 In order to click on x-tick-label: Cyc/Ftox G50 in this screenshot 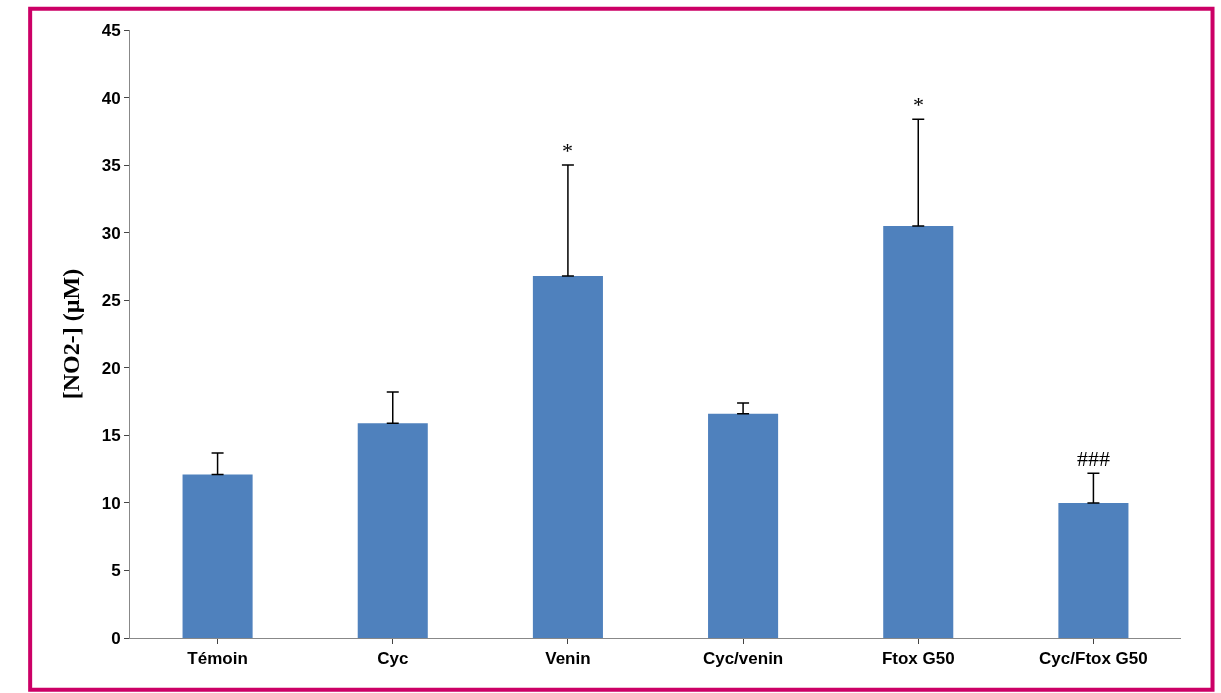, I will do `click(1093, 659)`.